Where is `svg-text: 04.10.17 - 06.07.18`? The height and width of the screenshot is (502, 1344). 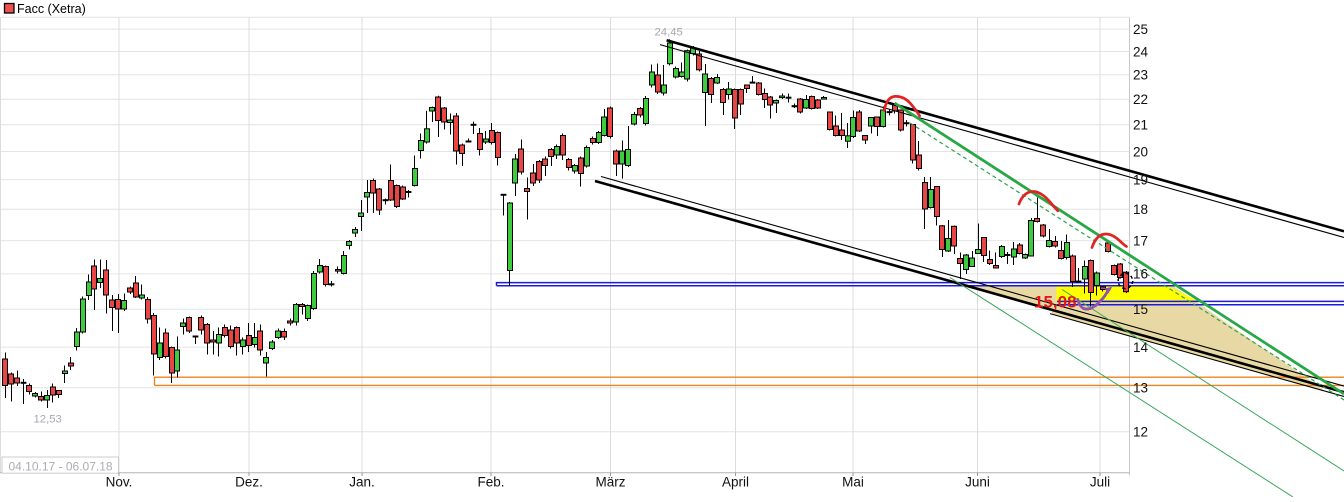
svg-text: 04.10.17 - 06.07.18 is located at coordinates (61, 466).